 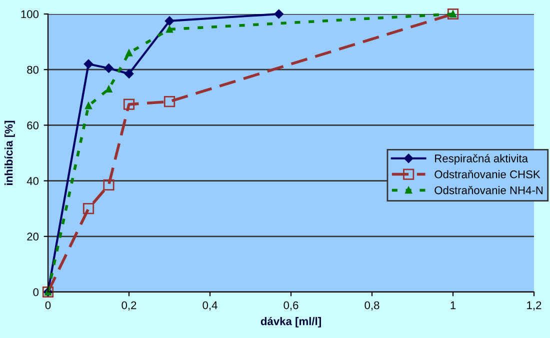 I want to click on legend-label: Odstraňovanie CHSK, so click(x=487, y=174).